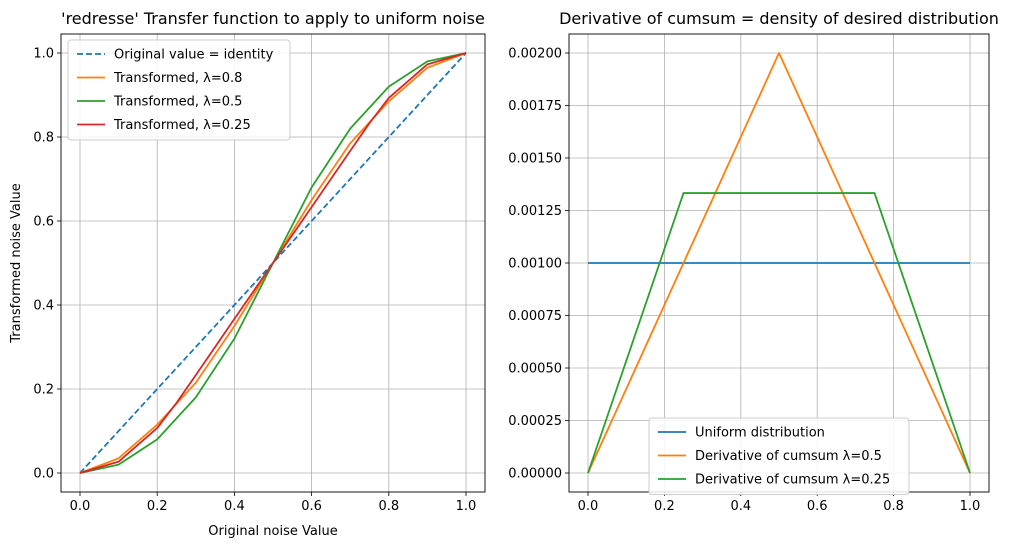 The image size is (1018, 547). What do you see at coordinates (43, 306) in the screenshot?
I see `y-tick-label: 0.4` at bounding box center [43, 306].